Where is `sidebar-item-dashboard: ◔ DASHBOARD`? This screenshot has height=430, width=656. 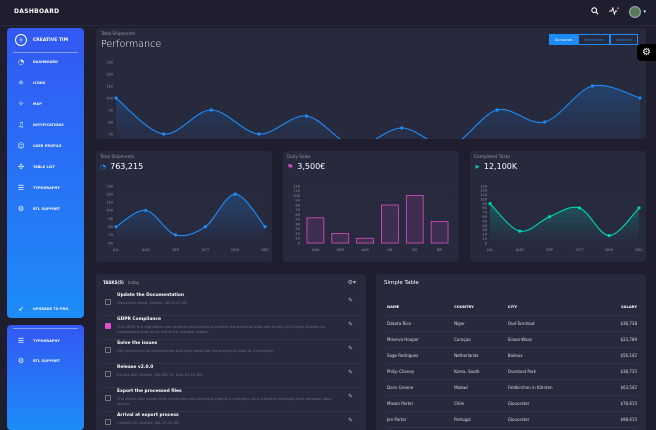
sidebar-item-dashboard: ◔ DASHBOARD is located at coordinates (37, 62).